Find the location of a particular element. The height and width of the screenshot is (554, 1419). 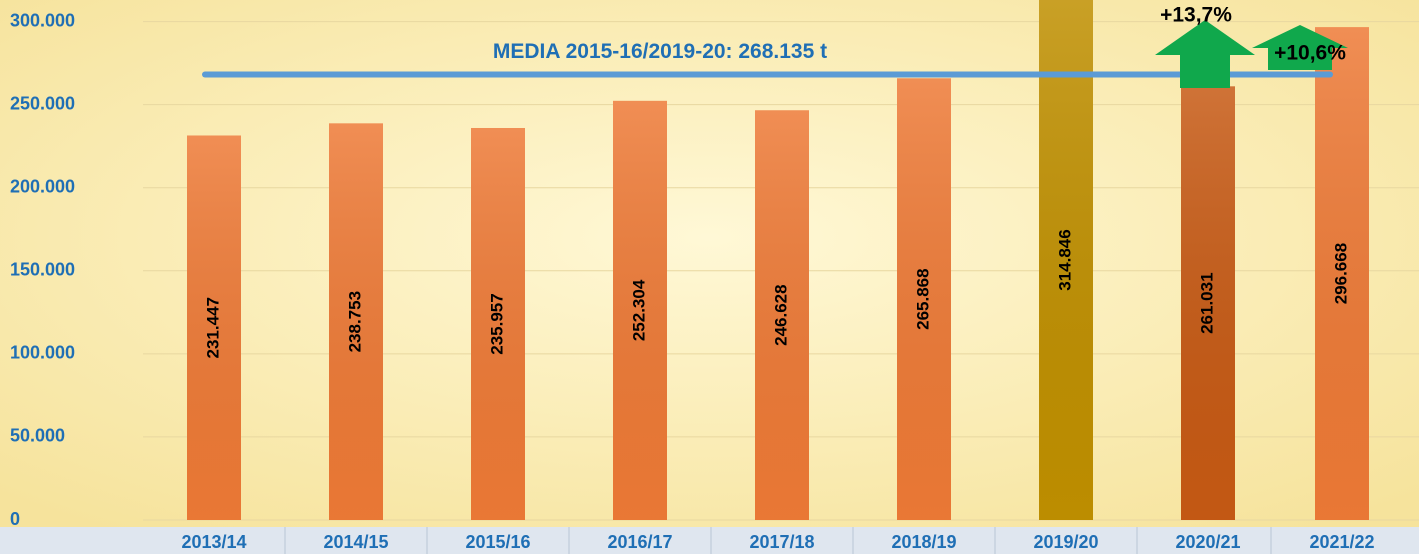

value-label: 296.668 is located at coordinates (1340, 273).